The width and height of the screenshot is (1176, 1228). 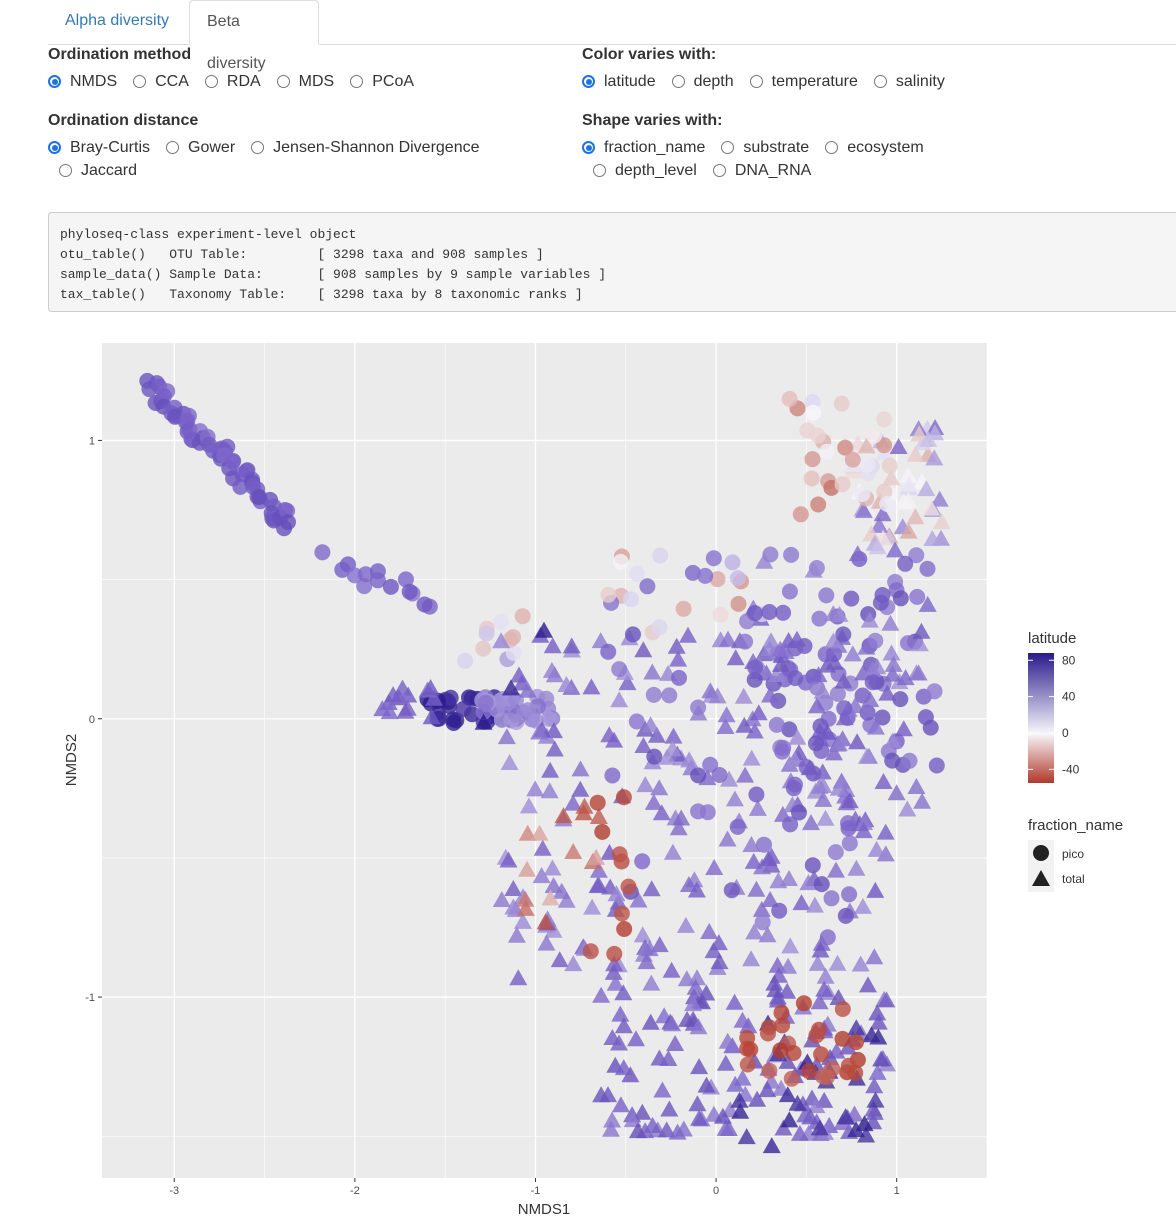 I want to click on radio-fraction-name: fraction_name, so click(x=643, y=147).